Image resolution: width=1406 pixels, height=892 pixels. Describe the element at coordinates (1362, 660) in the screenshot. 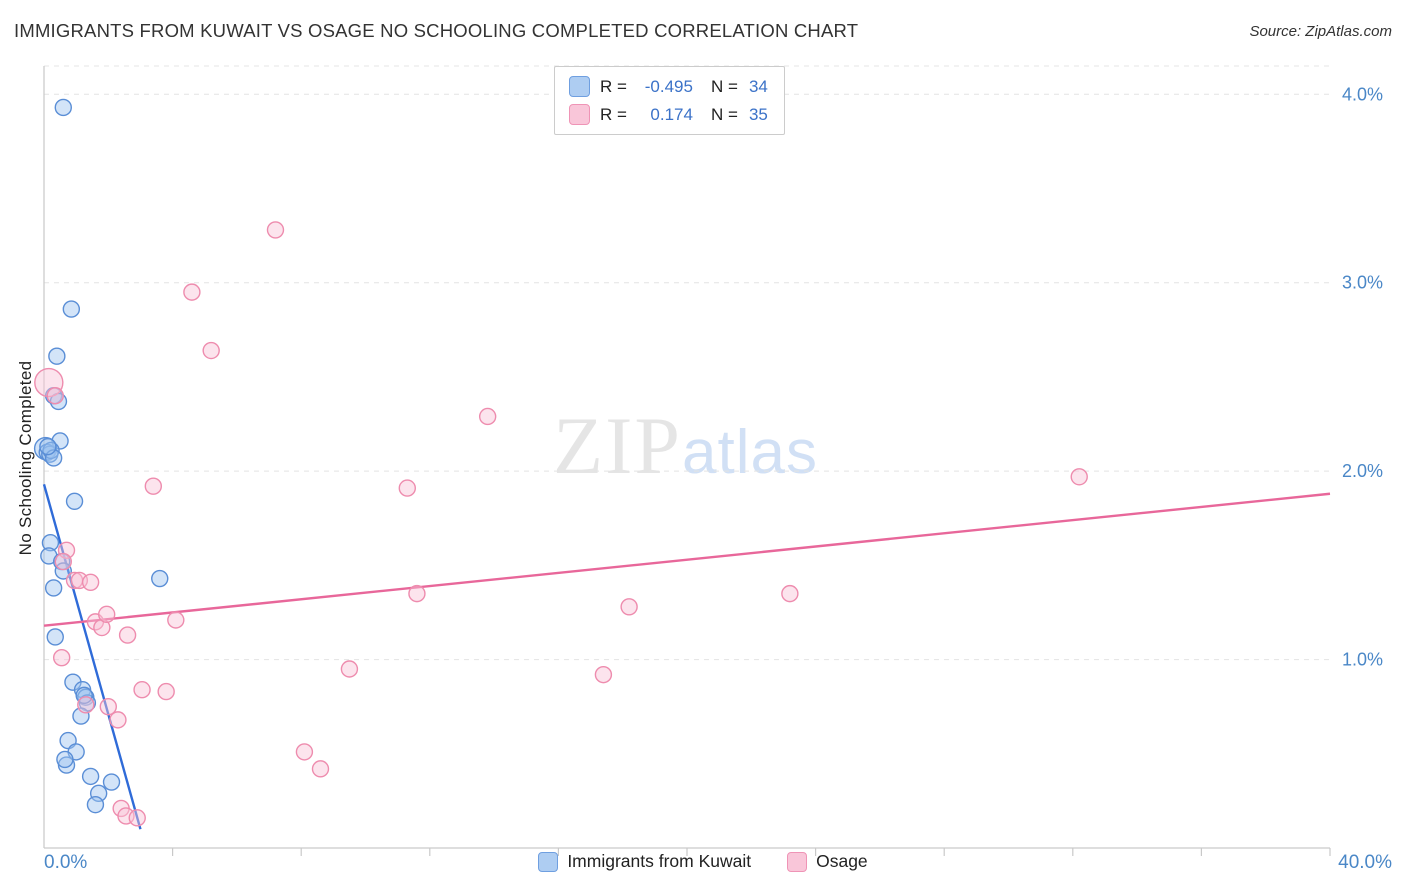

I see `y-tick-label: 1.0%` at that location.